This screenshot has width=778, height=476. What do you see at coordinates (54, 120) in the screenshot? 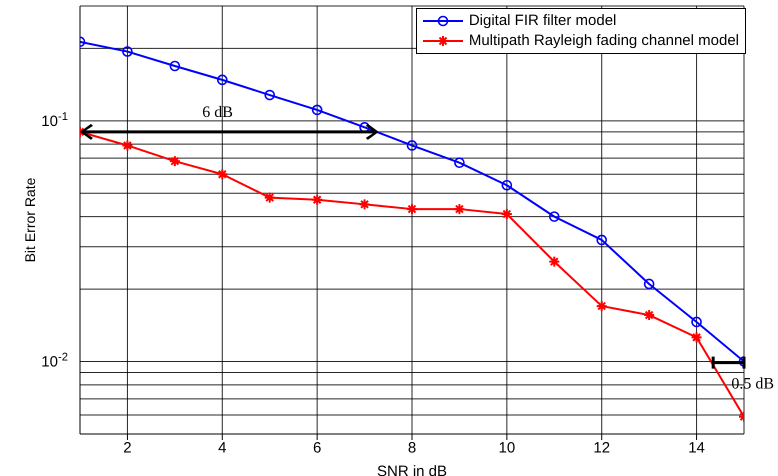
I see `y-tick-label: 10$^{-1}$` at bounding box center [54, 120].